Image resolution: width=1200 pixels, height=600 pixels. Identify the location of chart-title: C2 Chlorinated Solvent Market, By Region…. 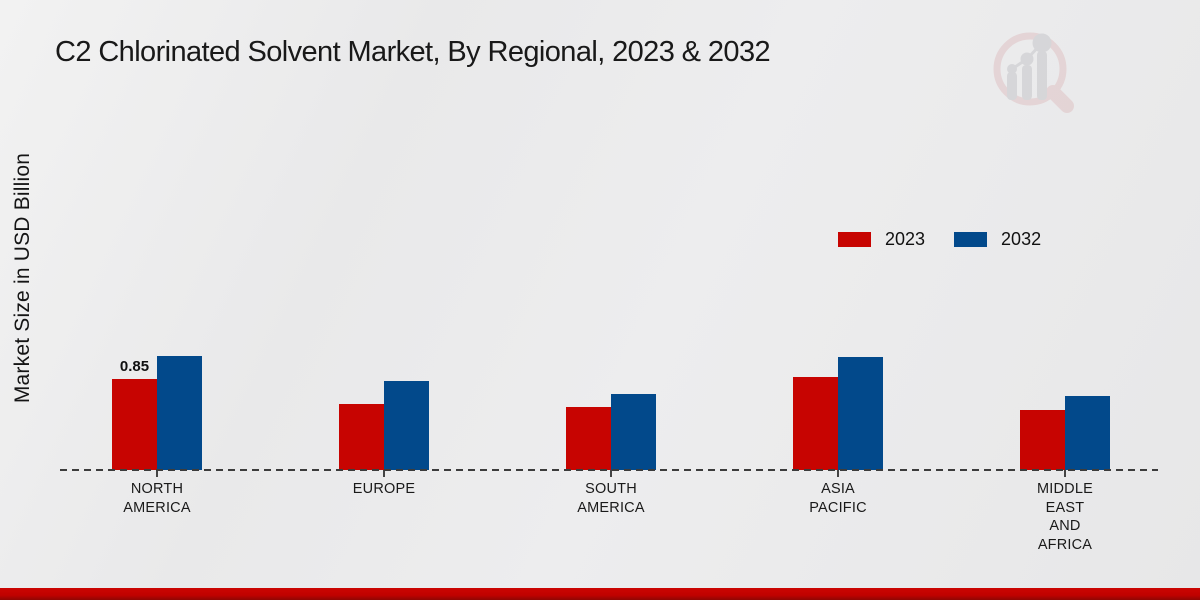
(413, 52).